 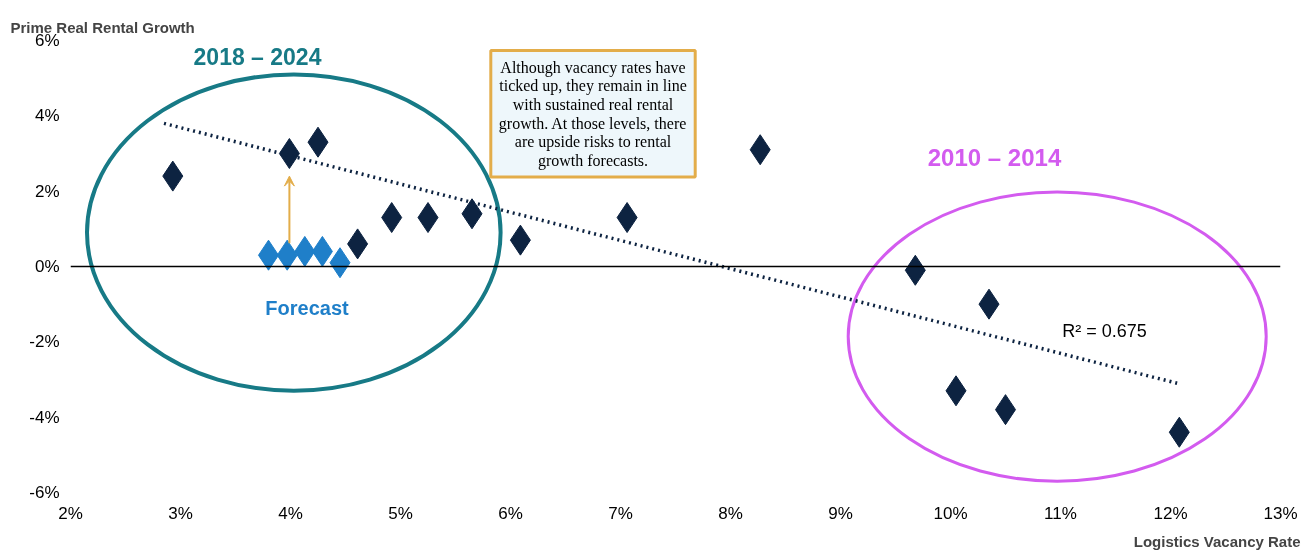 What do you see at coordinates (1280, 513) in the screenshot?
I see `x-tick-label: 13%` at bounding box center [1280, 513].